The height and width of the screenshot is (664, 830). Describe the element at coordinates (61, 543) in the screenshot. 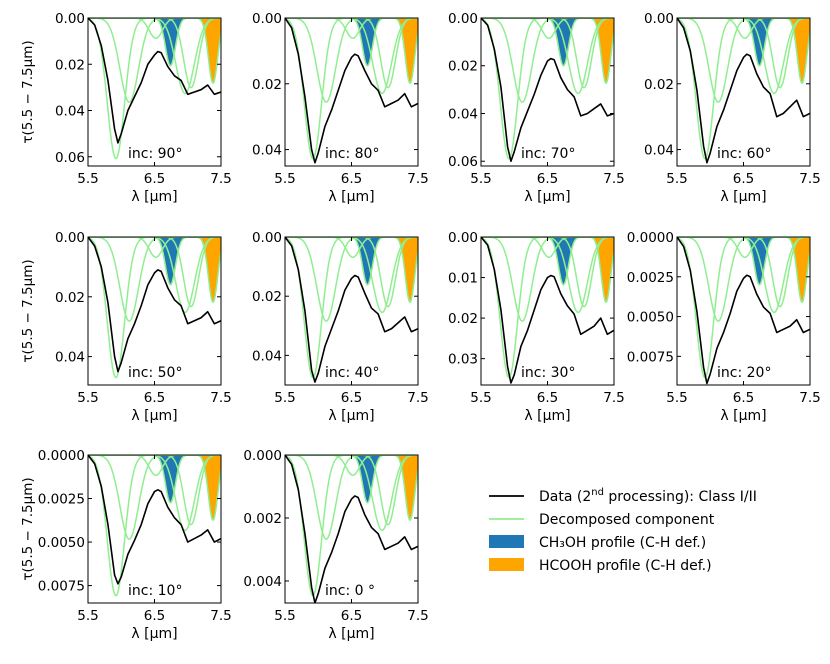

I see `y-tick-label: 0.0050` at that location.